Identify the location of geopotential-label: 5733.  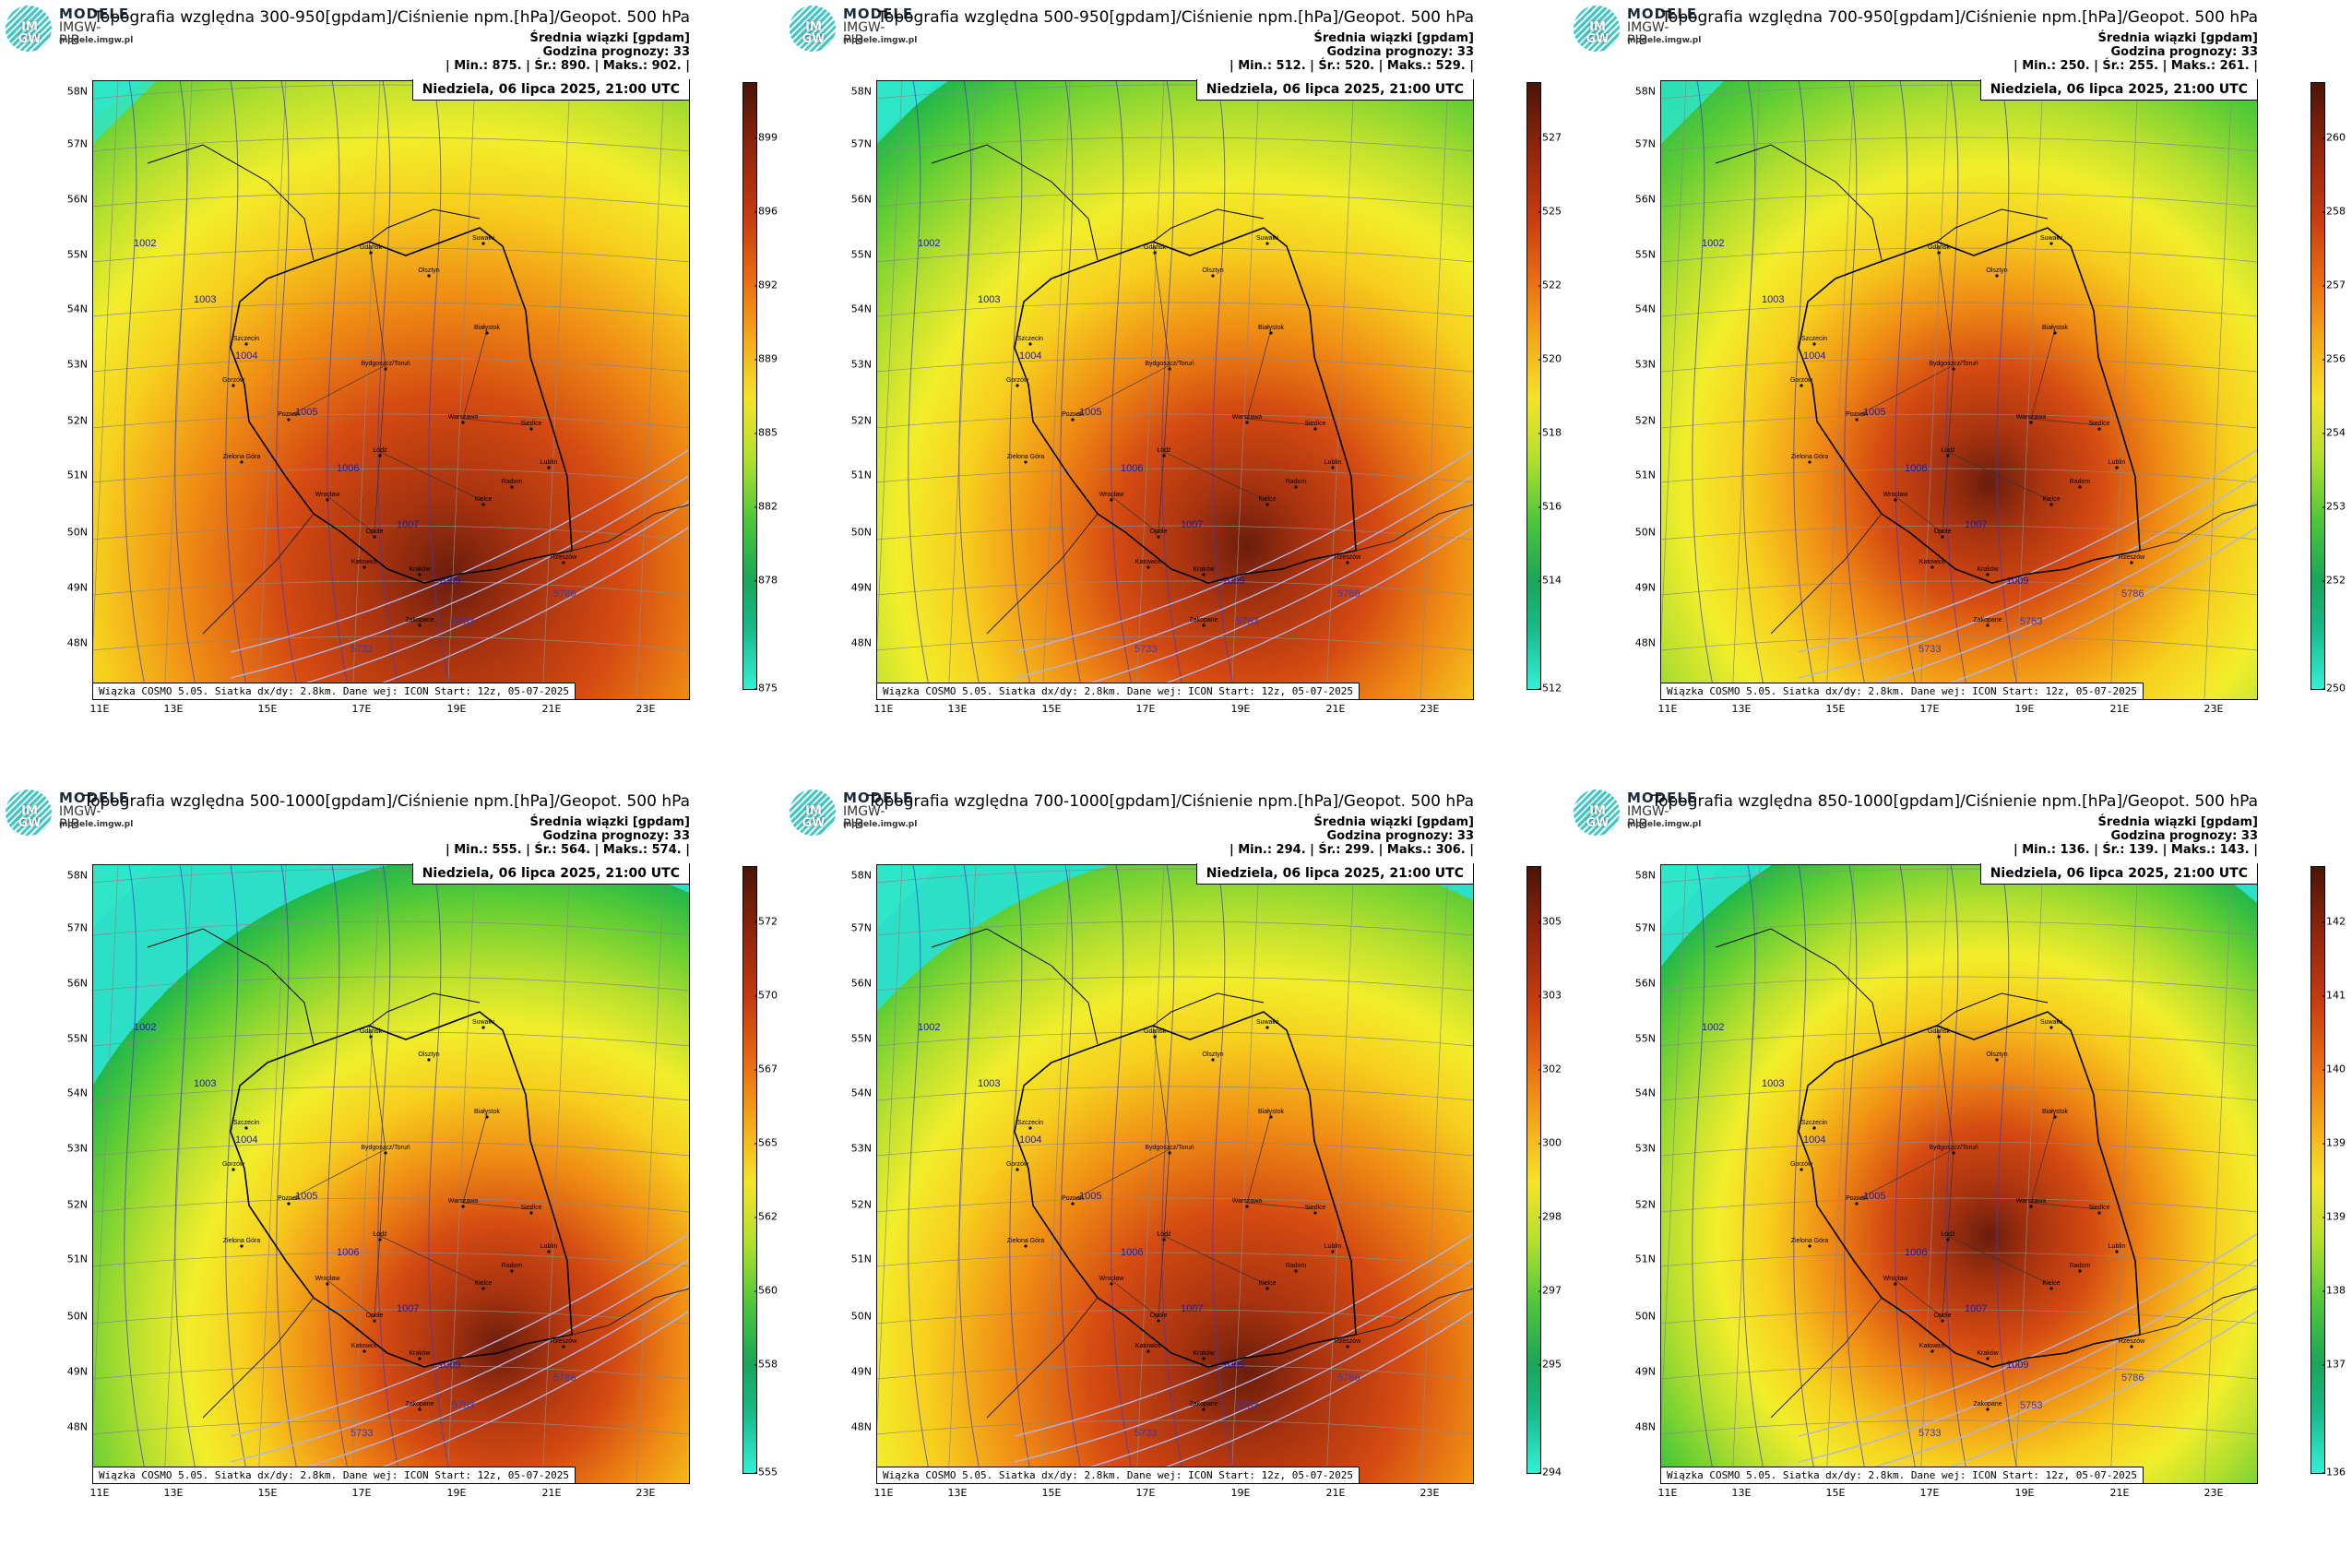
(1929, 1433).